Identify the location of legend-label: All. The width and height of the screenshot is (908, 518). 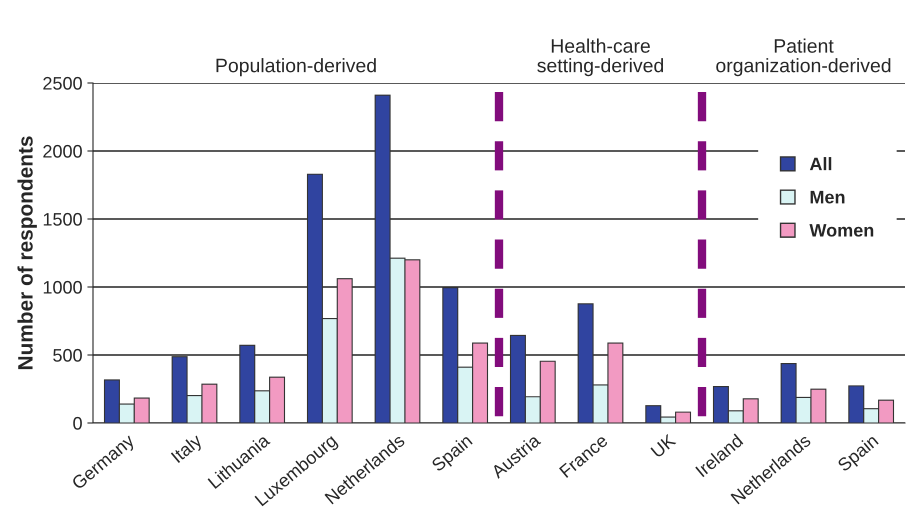
(821, 163).